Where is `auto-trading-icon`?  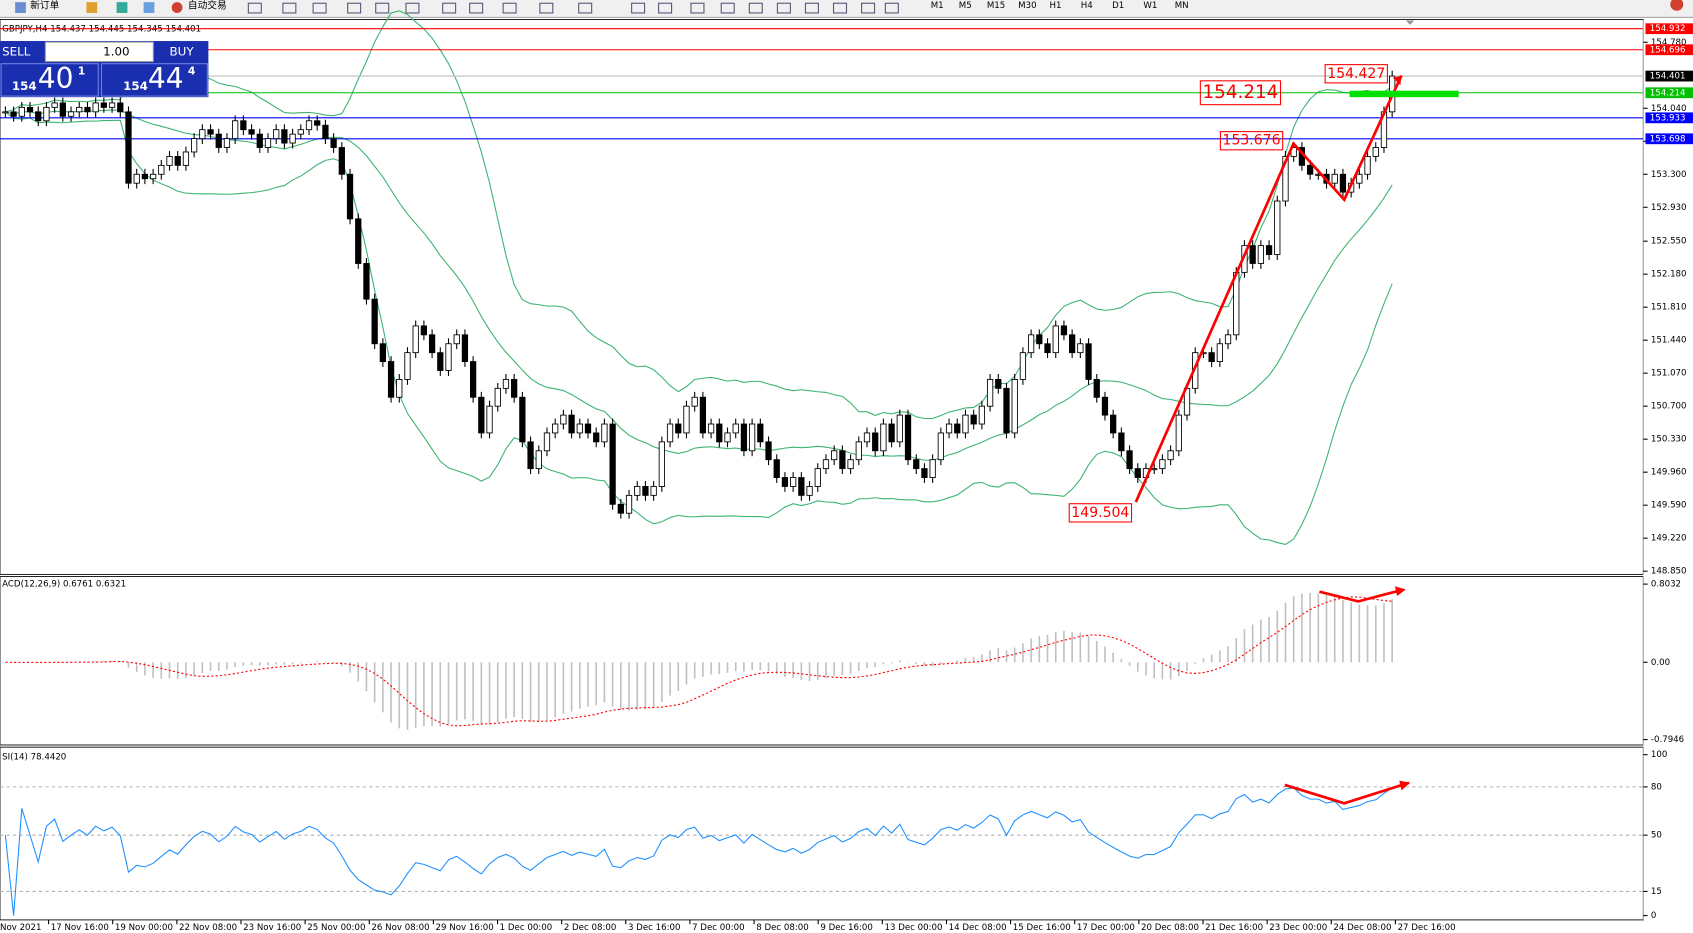 auto-trading-icon is located at coordinates (177, 7).